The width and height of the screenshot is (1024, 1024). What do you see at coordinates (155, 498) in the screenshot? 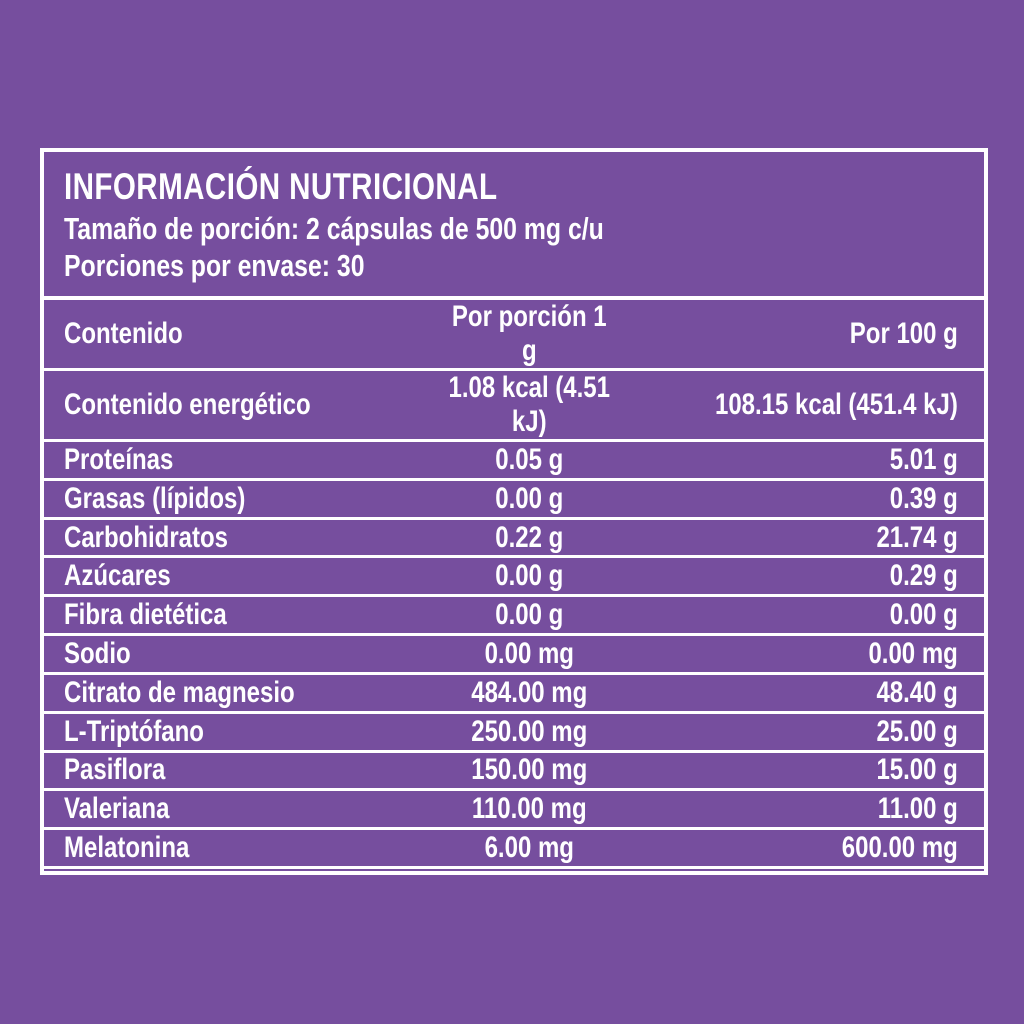
I see `nutrient-name: Grasas (lípidos)` at bounding box center [155, 498].